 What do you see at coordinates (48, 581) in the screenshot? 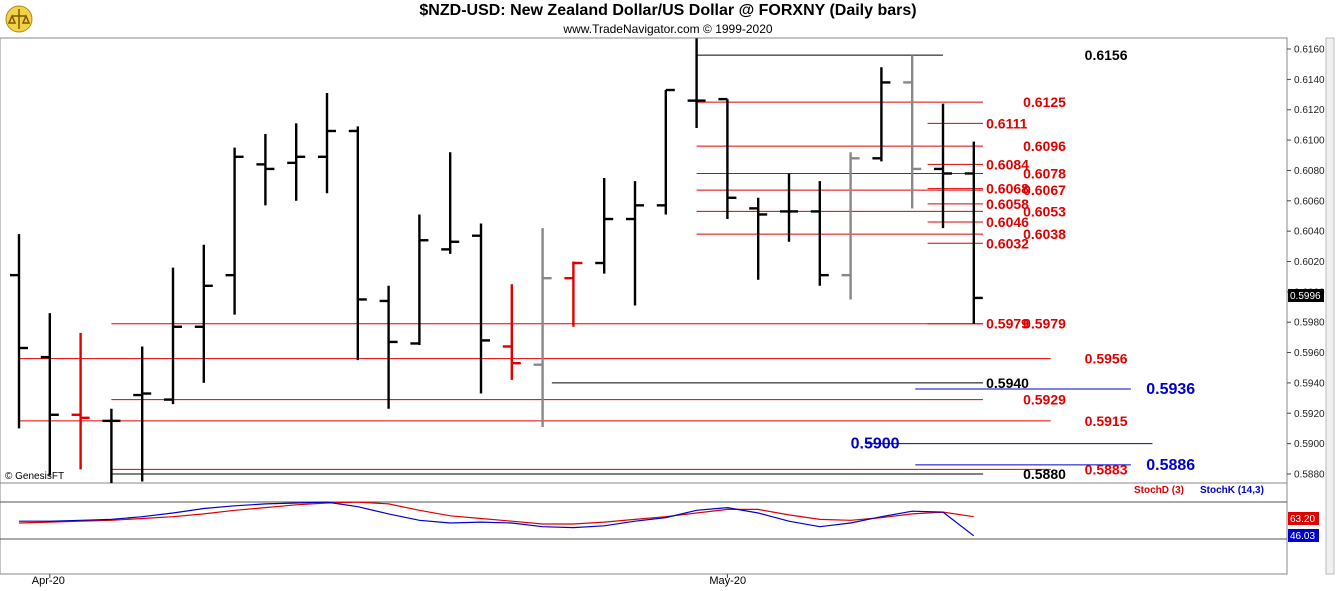
I see `x-tick-label: Apr-20` at bounding box center [48, 581].